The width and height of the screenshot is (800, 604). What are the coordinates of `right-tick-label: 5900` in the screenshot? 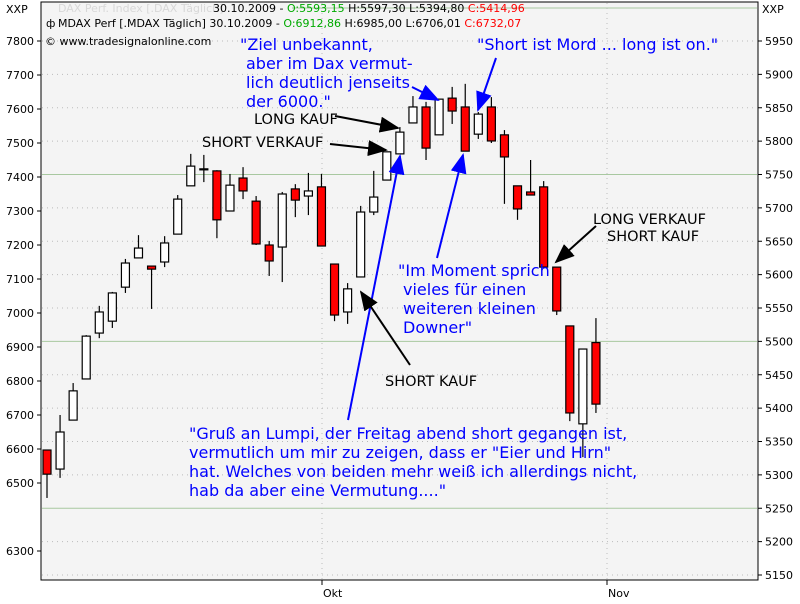 It's located at (779, 74).